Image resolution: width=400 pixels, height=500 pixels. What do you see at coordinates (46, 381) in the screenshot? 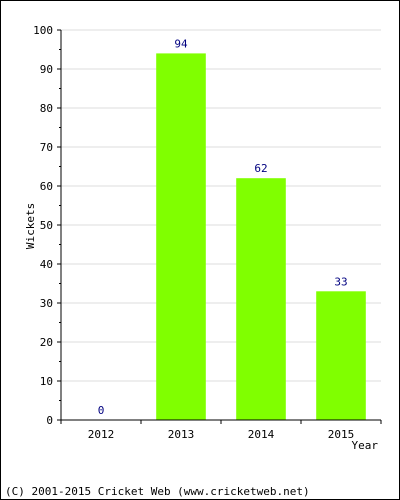
I see `y-tick-label: 10` at bounding box center [46, 381].